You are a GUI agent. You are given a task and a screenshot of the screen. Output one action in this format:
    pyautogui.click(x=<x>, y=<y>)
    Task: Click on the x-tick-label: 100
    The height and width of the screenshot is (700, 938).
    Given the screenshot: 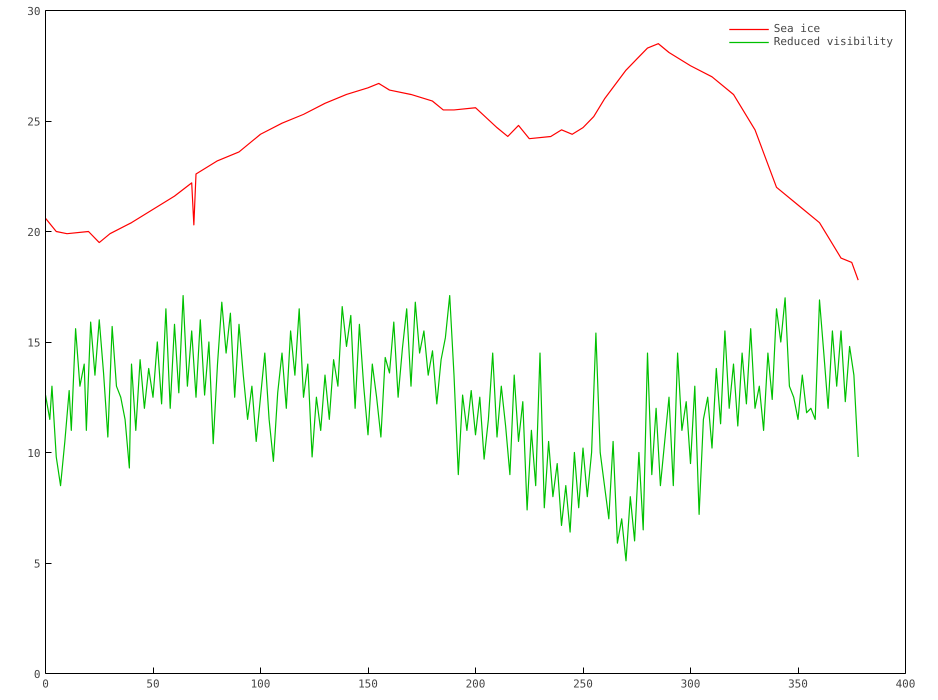 What is the action you would take?
    pyautogui.click(x=260, y=684)
    